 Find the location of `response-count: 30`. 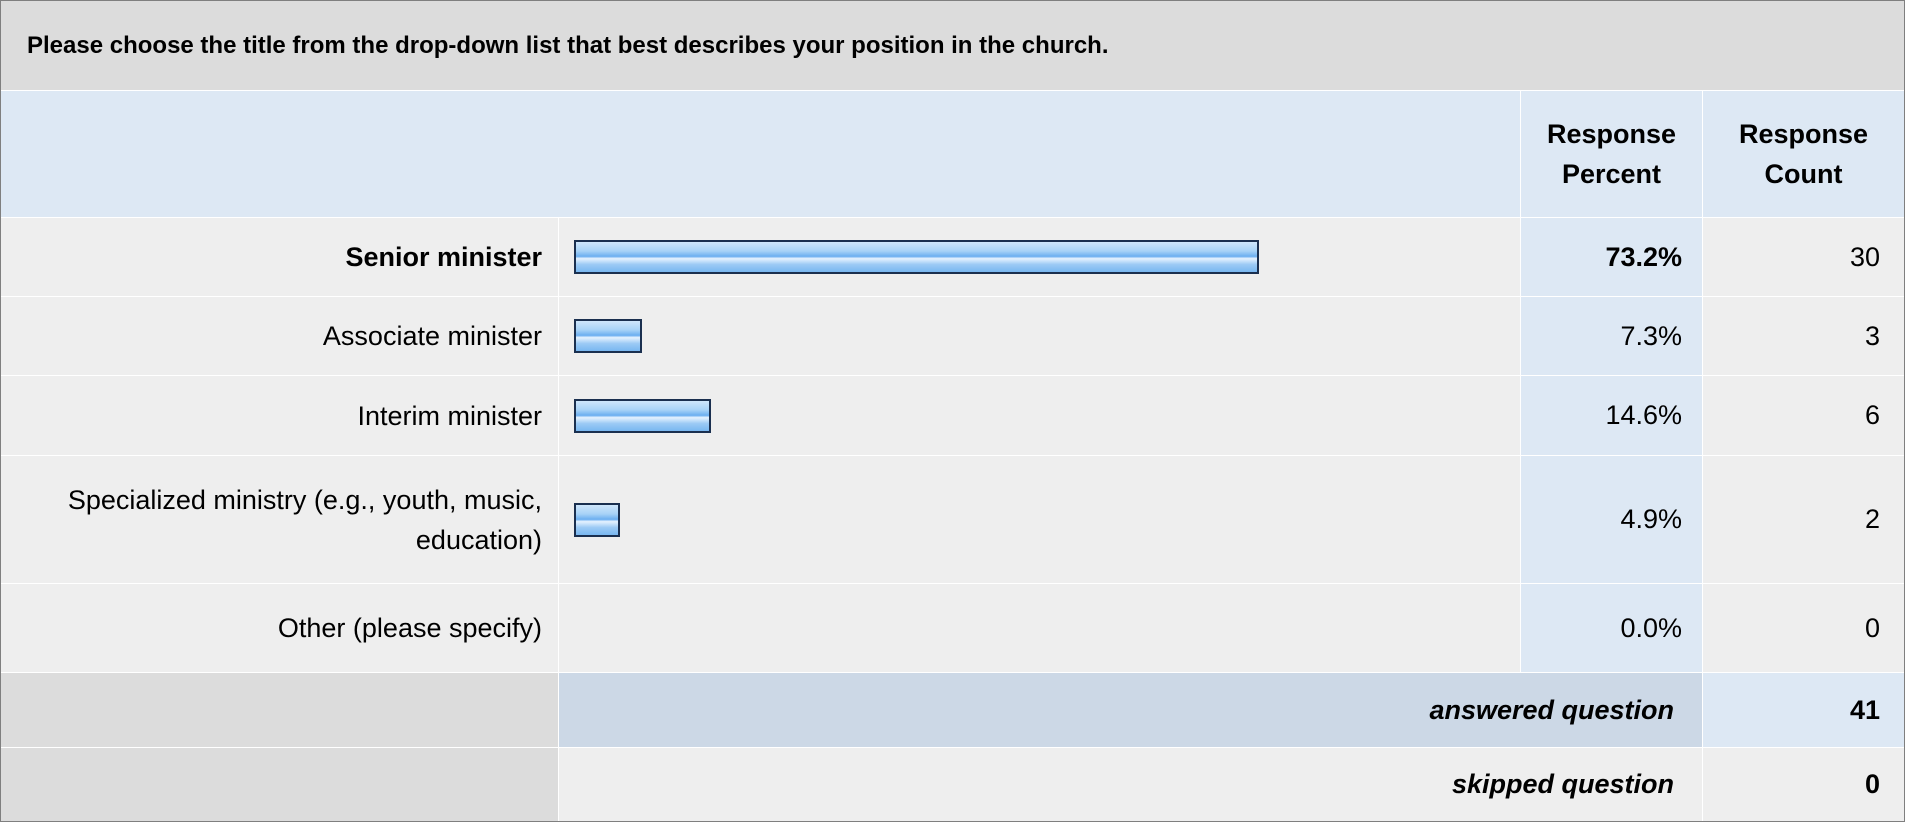

response-count: 30 is located at coordinates (1803, 257).